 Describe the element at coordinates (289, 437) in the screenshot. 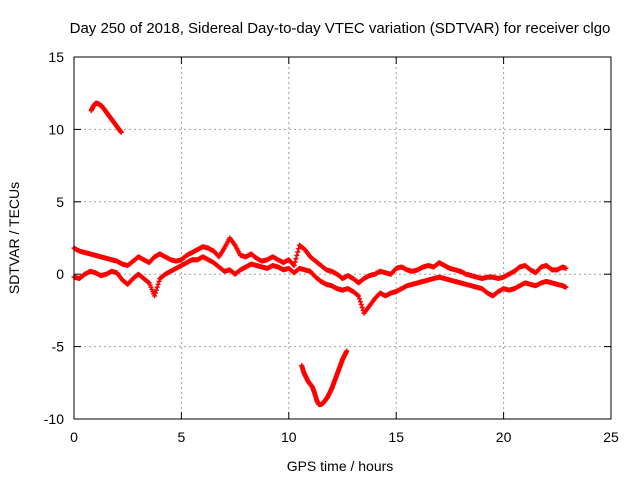

I see `x-tick-label: 10` at that location.